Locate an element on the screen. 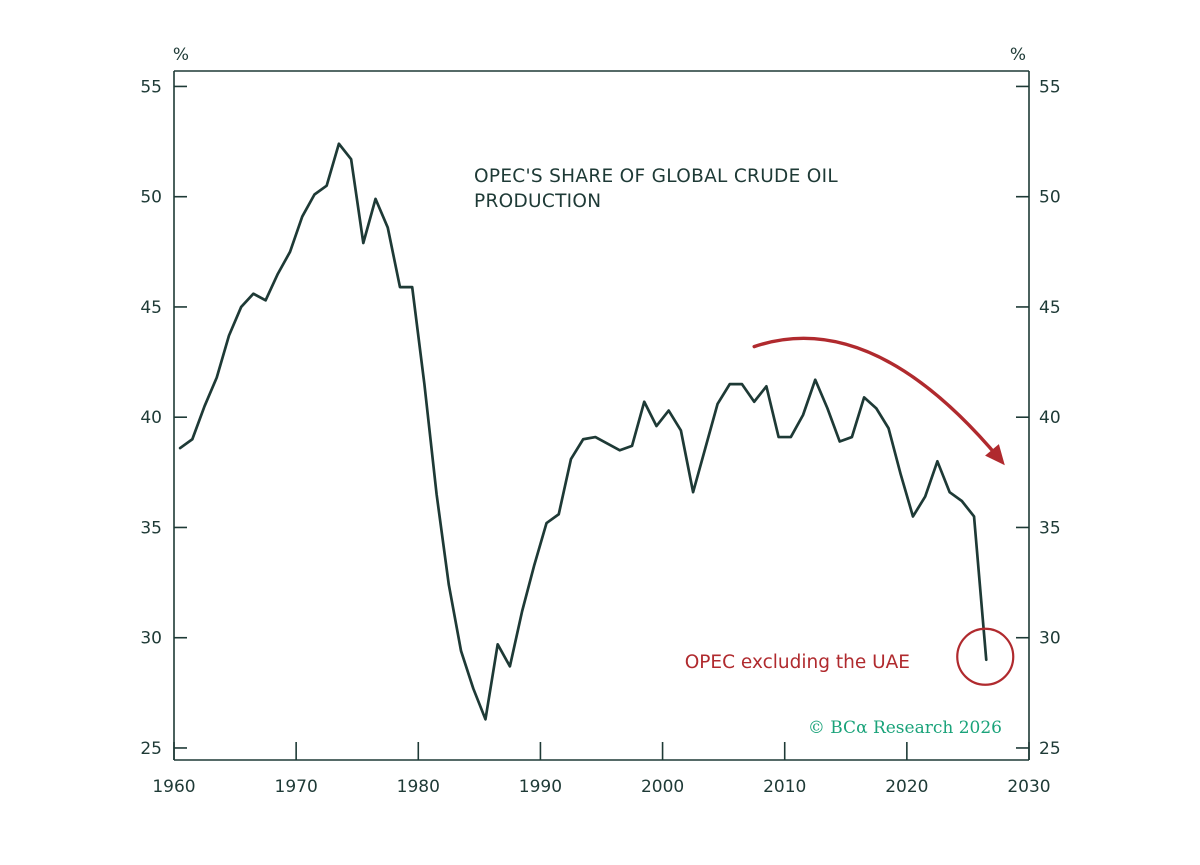 This screenshot has height=865, width=1200. y-tick-label-right: 55 is located at coordinates (1050, 87).